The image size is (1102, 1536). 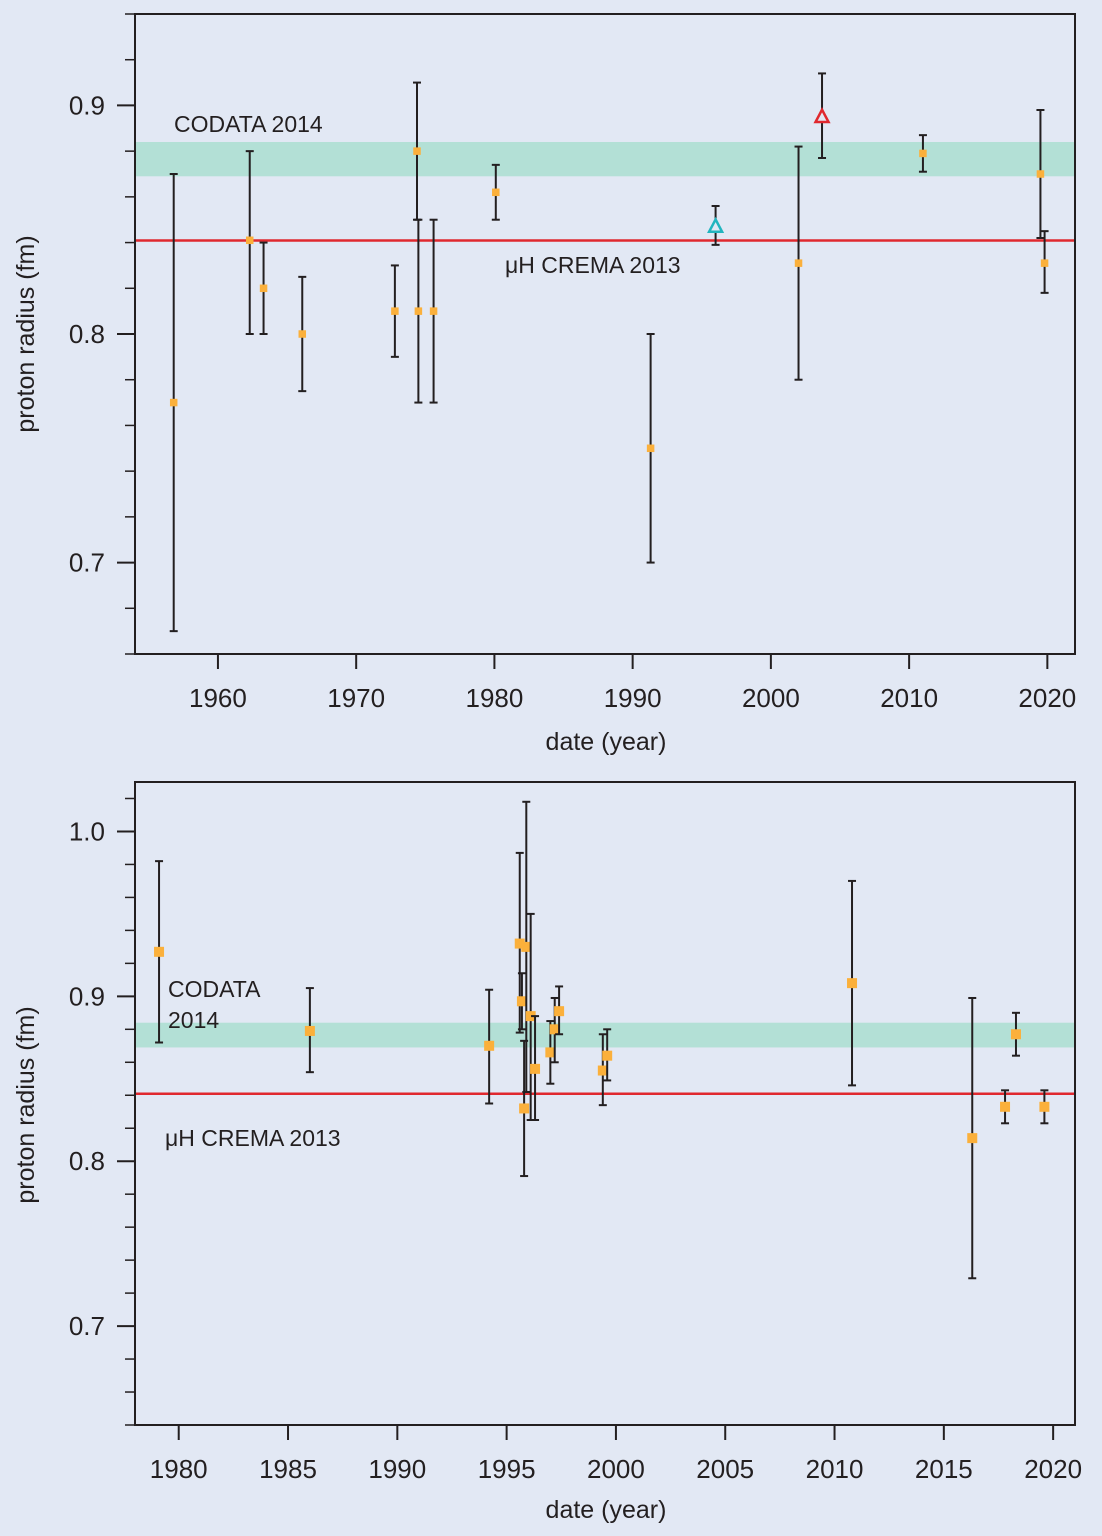 I want to click on bottom-chart-y-ticks: 0.7 0.8 0.9 1.0, so click(x=102, y=1111).